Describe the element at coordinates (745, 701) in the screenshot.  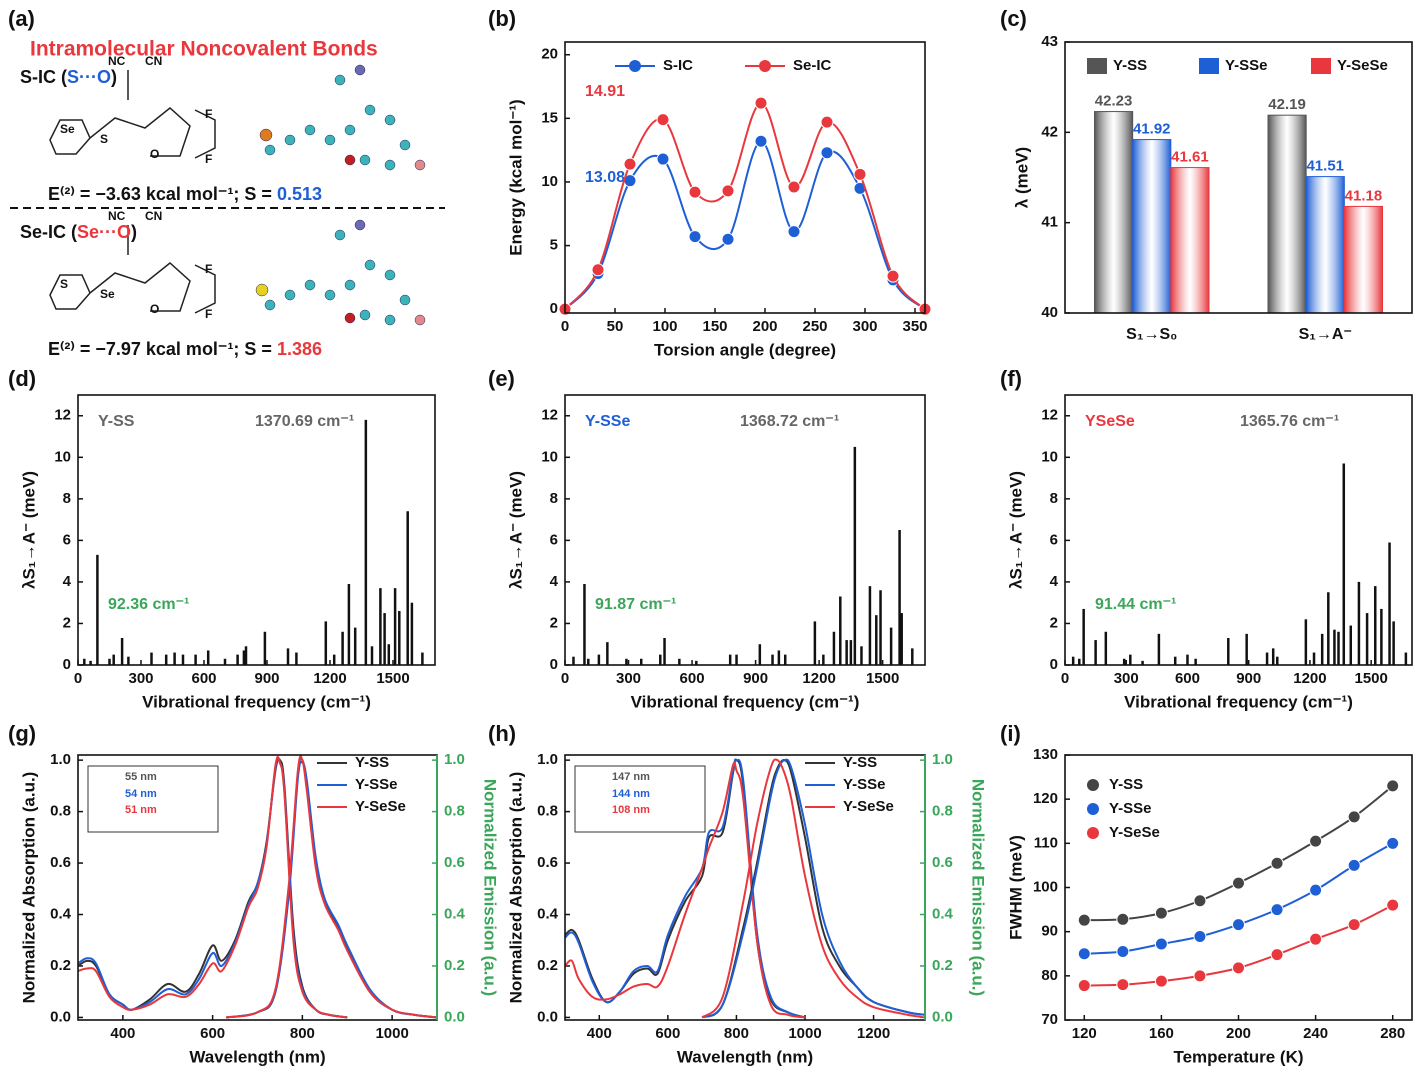
I see `x-axis-label: Vibrational frequency (cm⁻¹)` at that location.